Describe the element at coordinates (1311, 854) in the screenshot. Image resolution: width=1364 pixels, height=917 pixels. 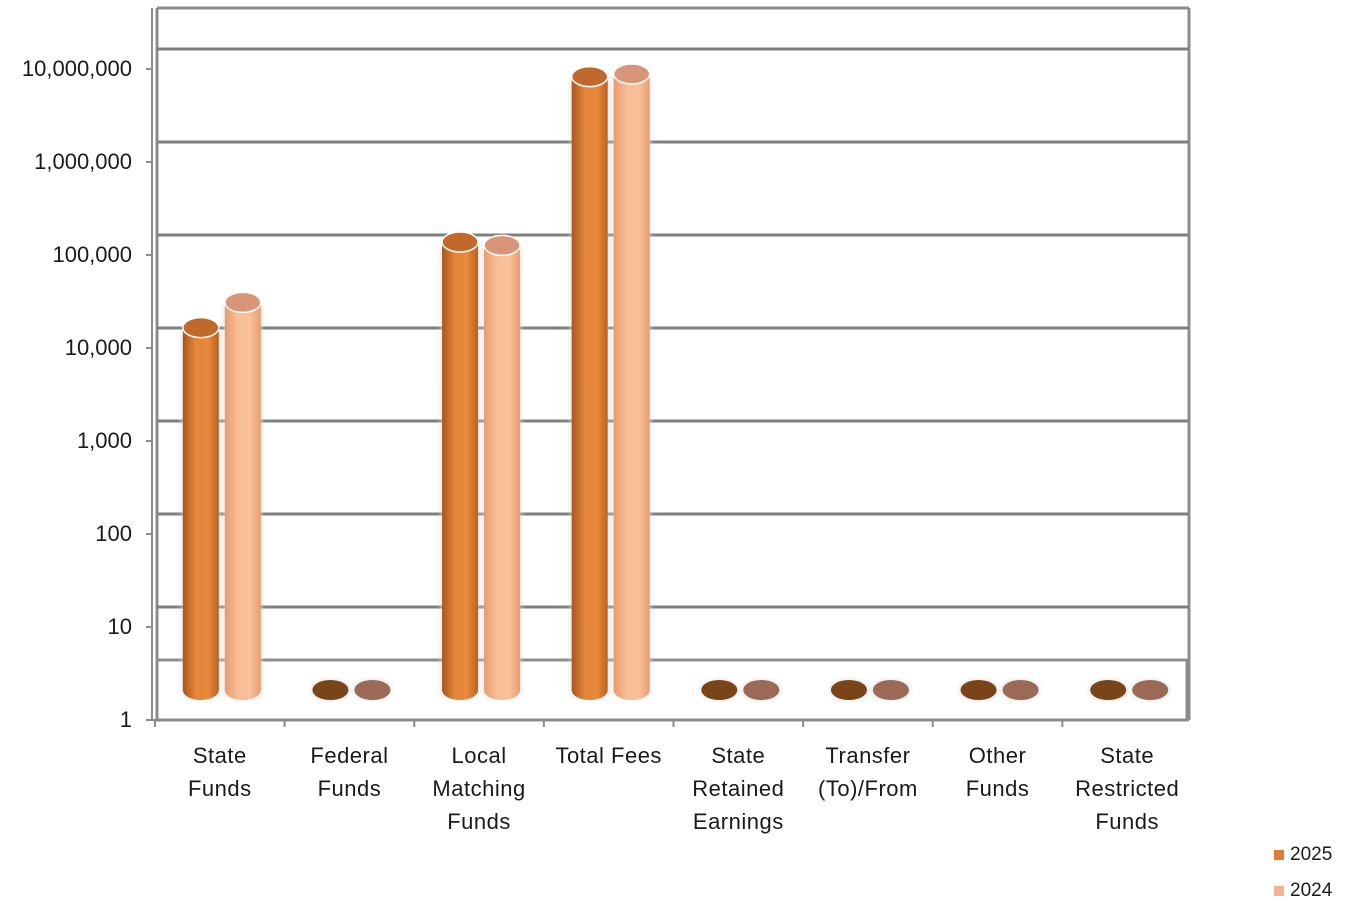
I see `legend-label-2025: 2025` at that location.